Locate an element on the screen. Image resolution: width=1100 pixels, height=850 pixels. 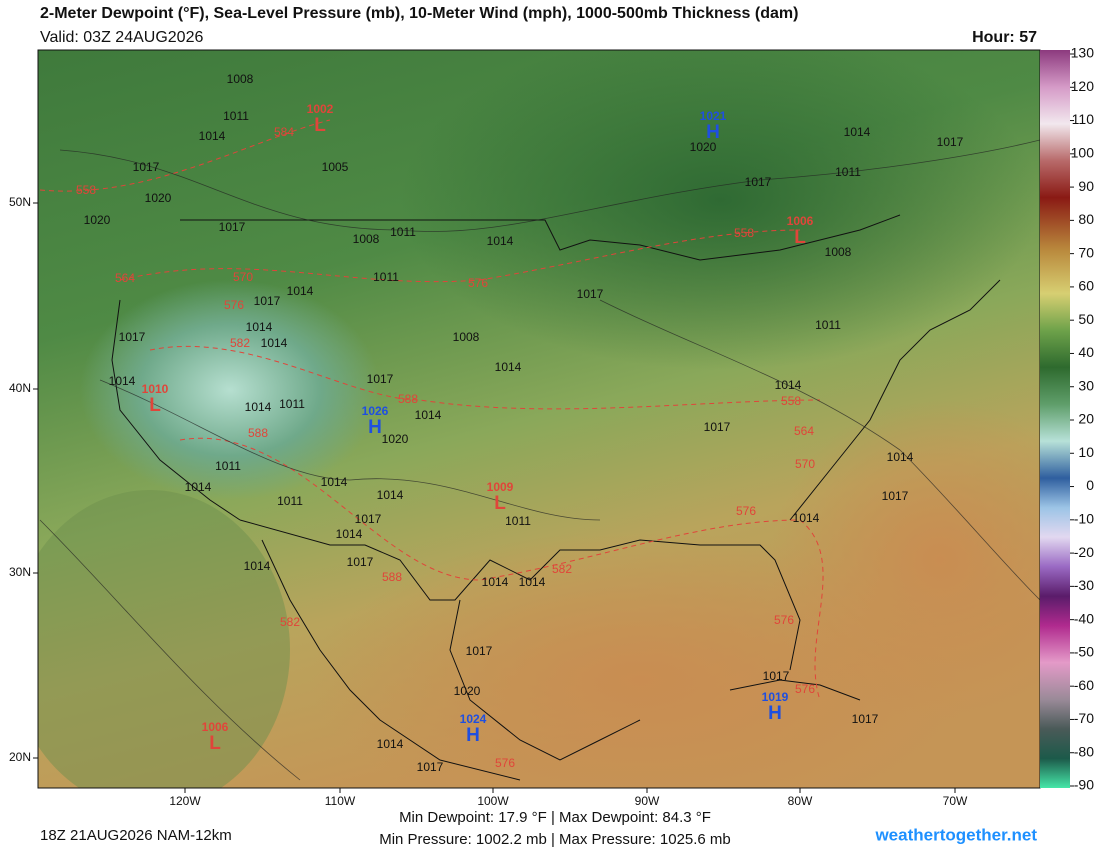
center-pressure: 1024 is located at coordinates (473, 719).